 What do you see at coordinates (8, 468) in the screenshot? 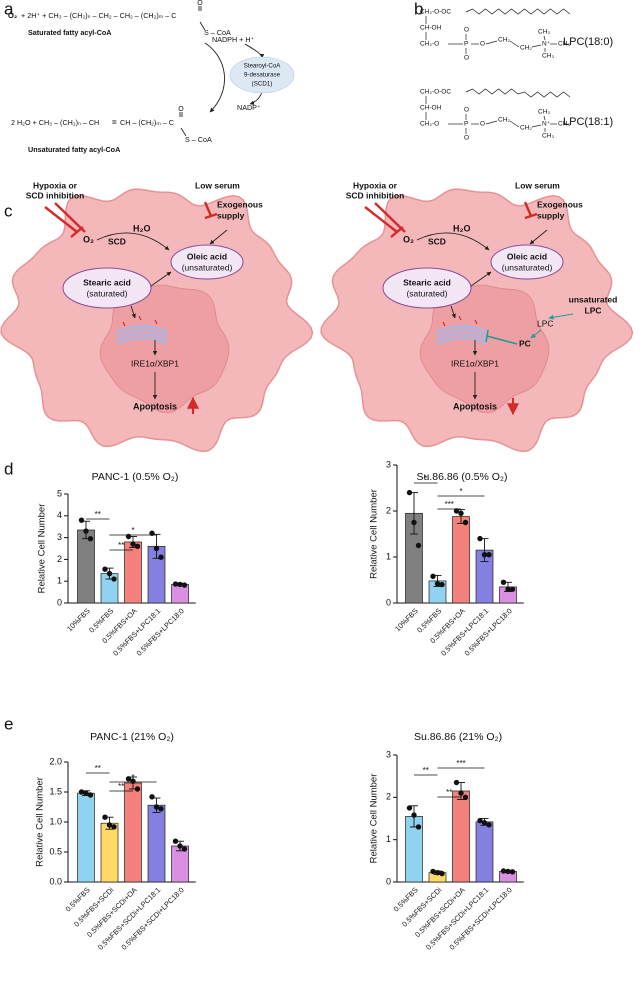
I see `panel-label: d` at bounding box center [8, 468].